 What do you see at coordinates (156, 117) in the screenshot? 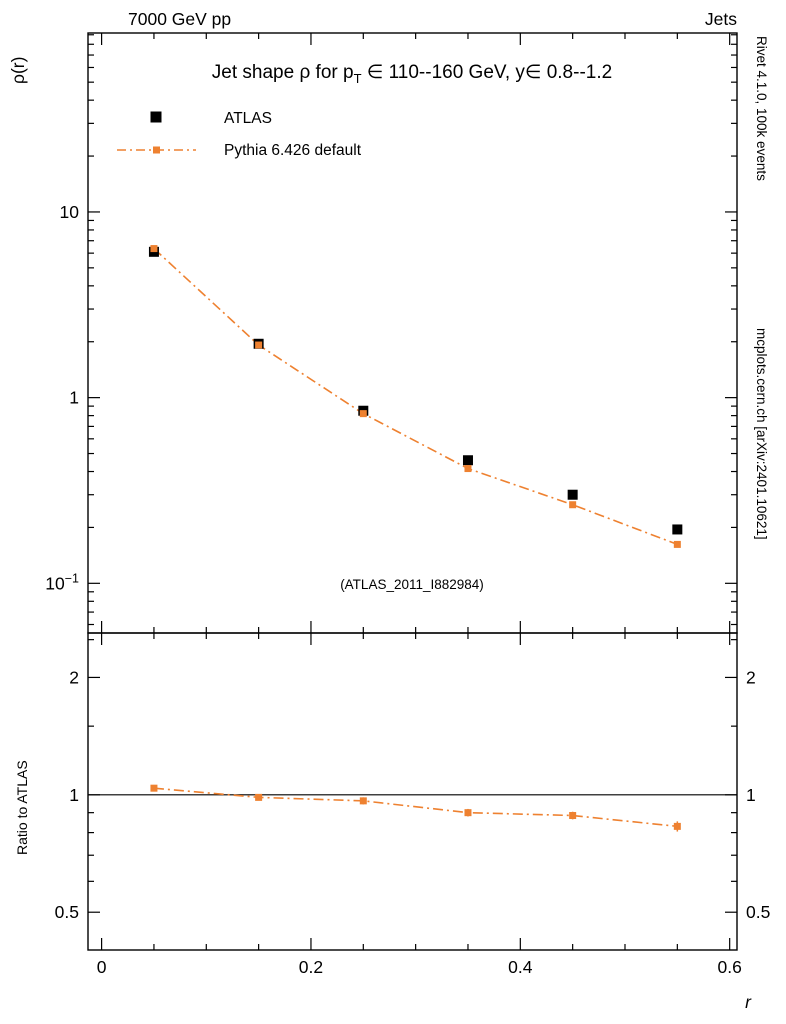
I see `legend-marker-atlas` at bounding box center [156, 117].